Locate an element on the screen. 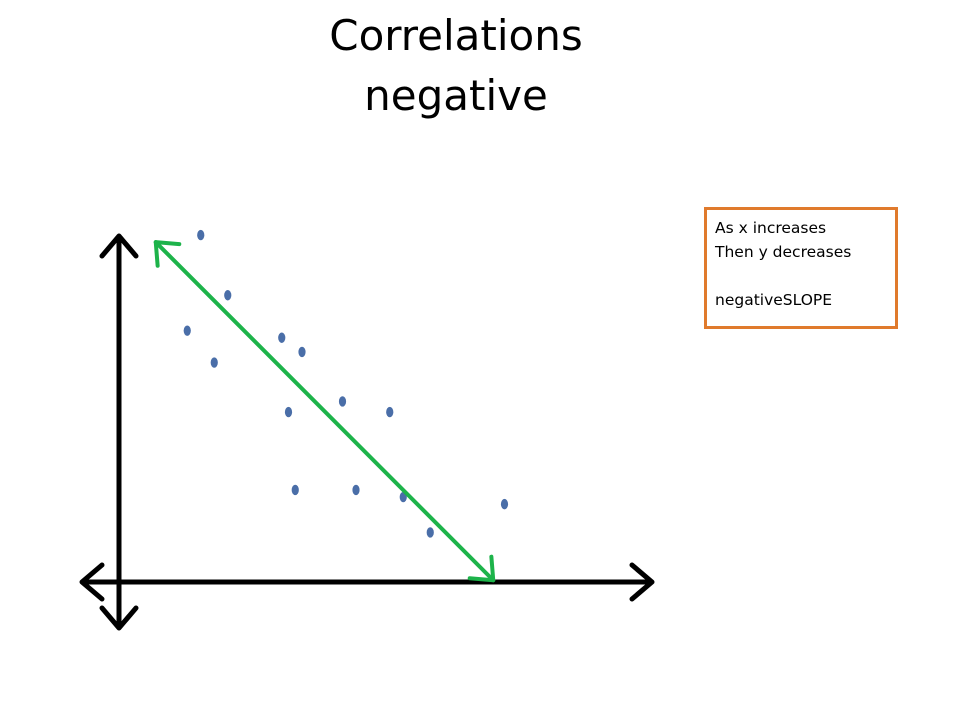  y-axis-up-arrow is located at coordinates (119, 246).